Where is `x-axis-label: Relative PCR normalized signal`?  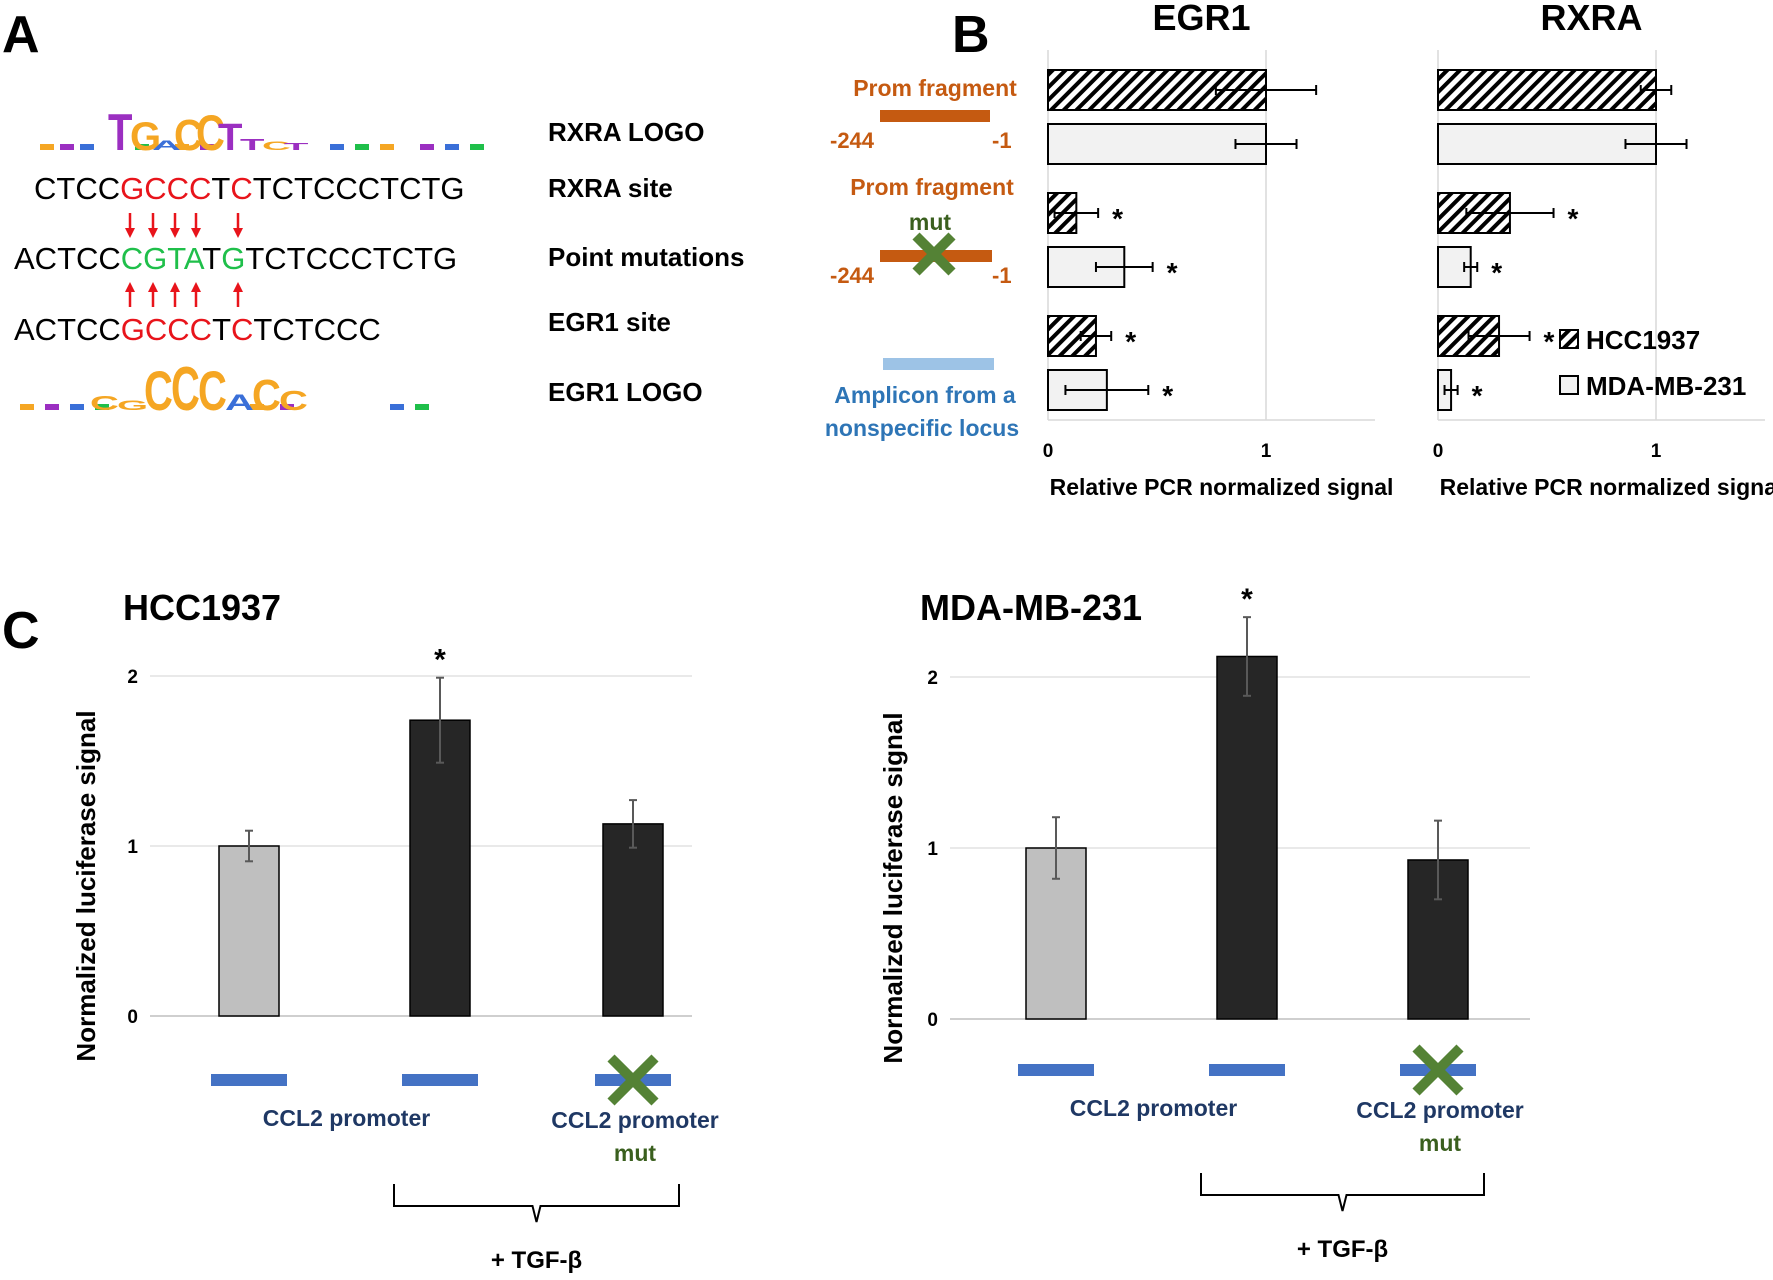
x-axis-label: Relative PCR normalized signal is located at coordinates (1606, 487).